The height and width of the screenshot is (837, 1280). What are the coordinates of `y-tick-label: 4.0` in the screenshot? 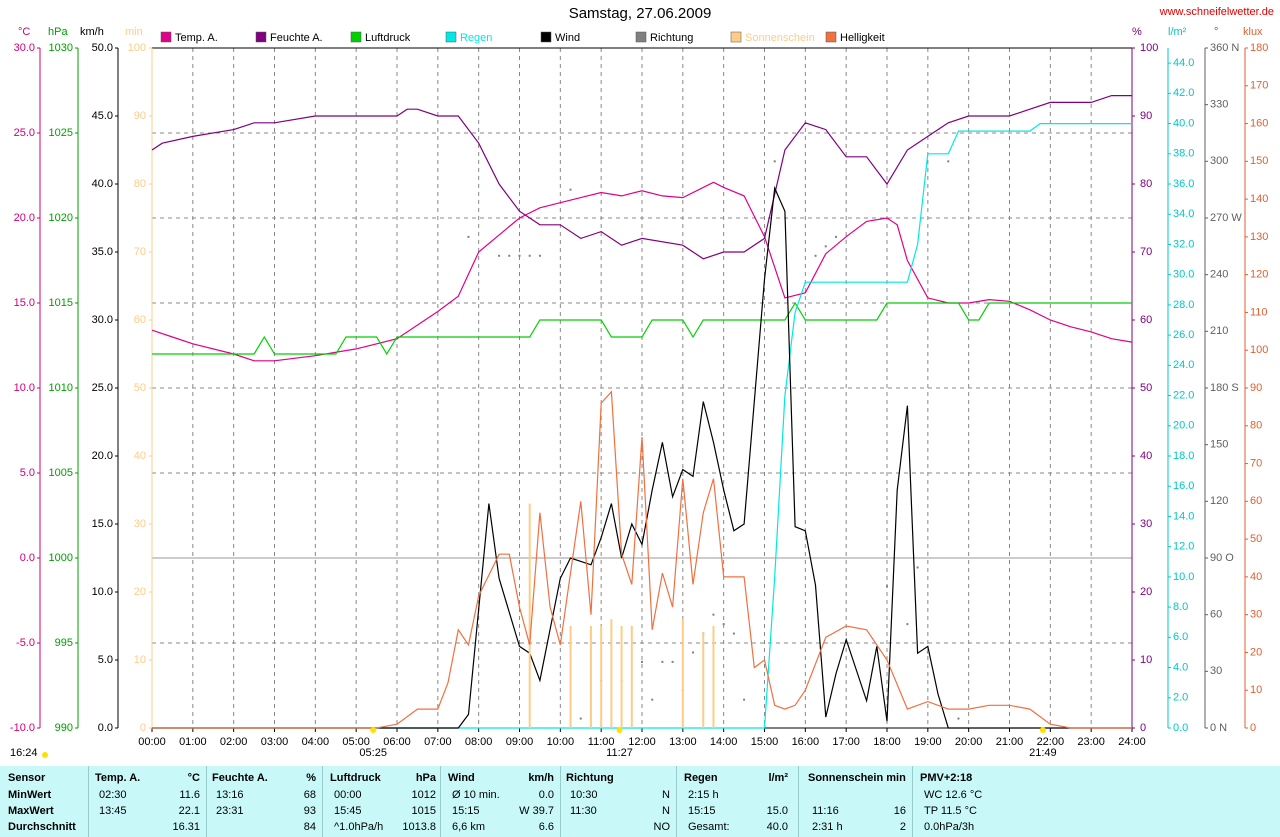 It's located at (1180, 667).